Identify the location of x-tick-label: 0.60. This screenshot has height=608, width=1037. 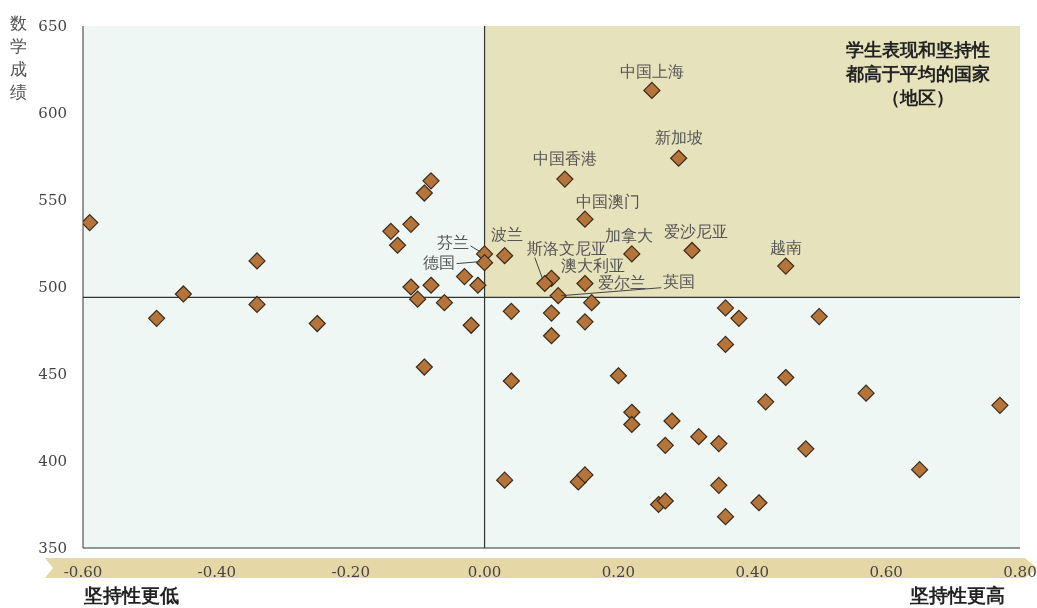
(886, 571).